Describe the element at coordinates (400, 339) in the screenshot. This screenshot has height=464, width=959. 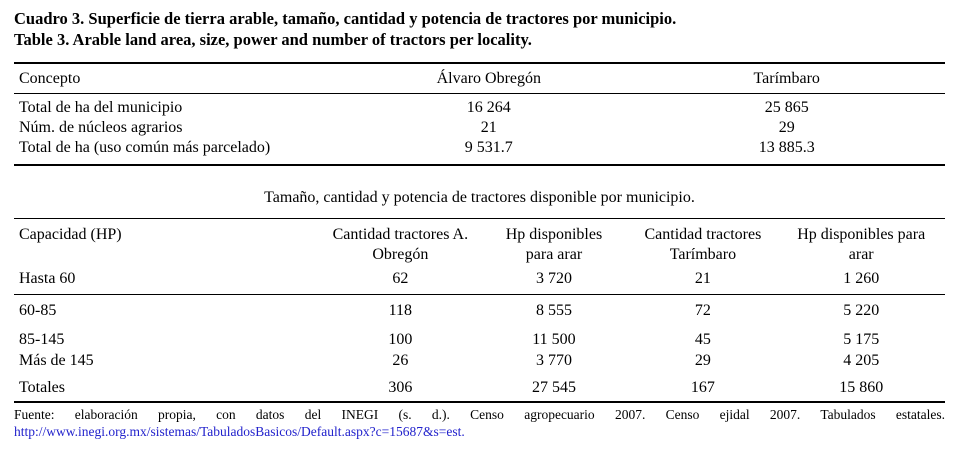
I see `cantidad-obregon-value: 100` at that location.